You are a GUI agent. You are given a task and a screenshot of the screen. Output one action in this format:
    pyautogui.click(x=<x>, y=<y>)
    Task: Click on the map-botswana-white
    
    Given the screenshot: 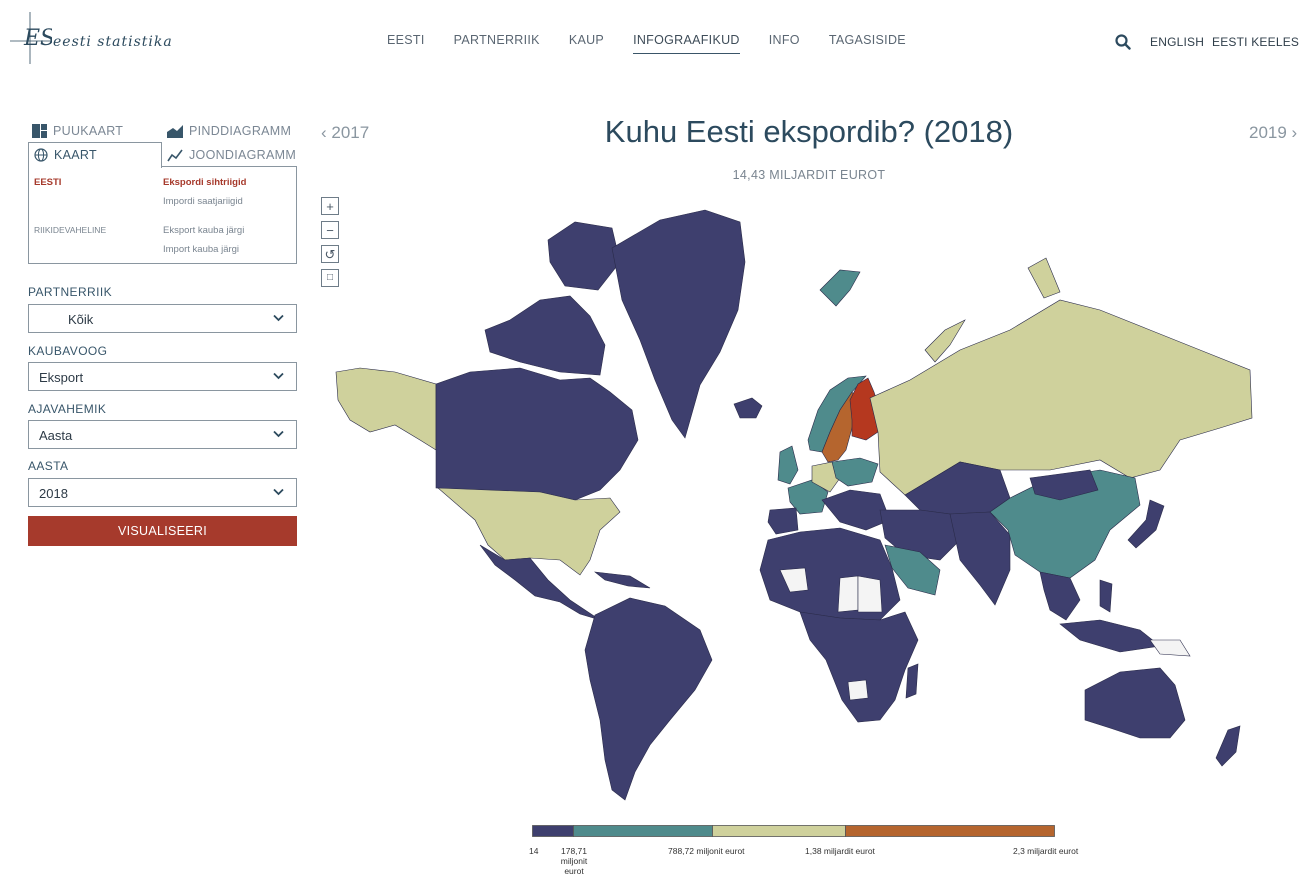 What is the action you would take?
    pyautogui.click(x=858, y=690)
    